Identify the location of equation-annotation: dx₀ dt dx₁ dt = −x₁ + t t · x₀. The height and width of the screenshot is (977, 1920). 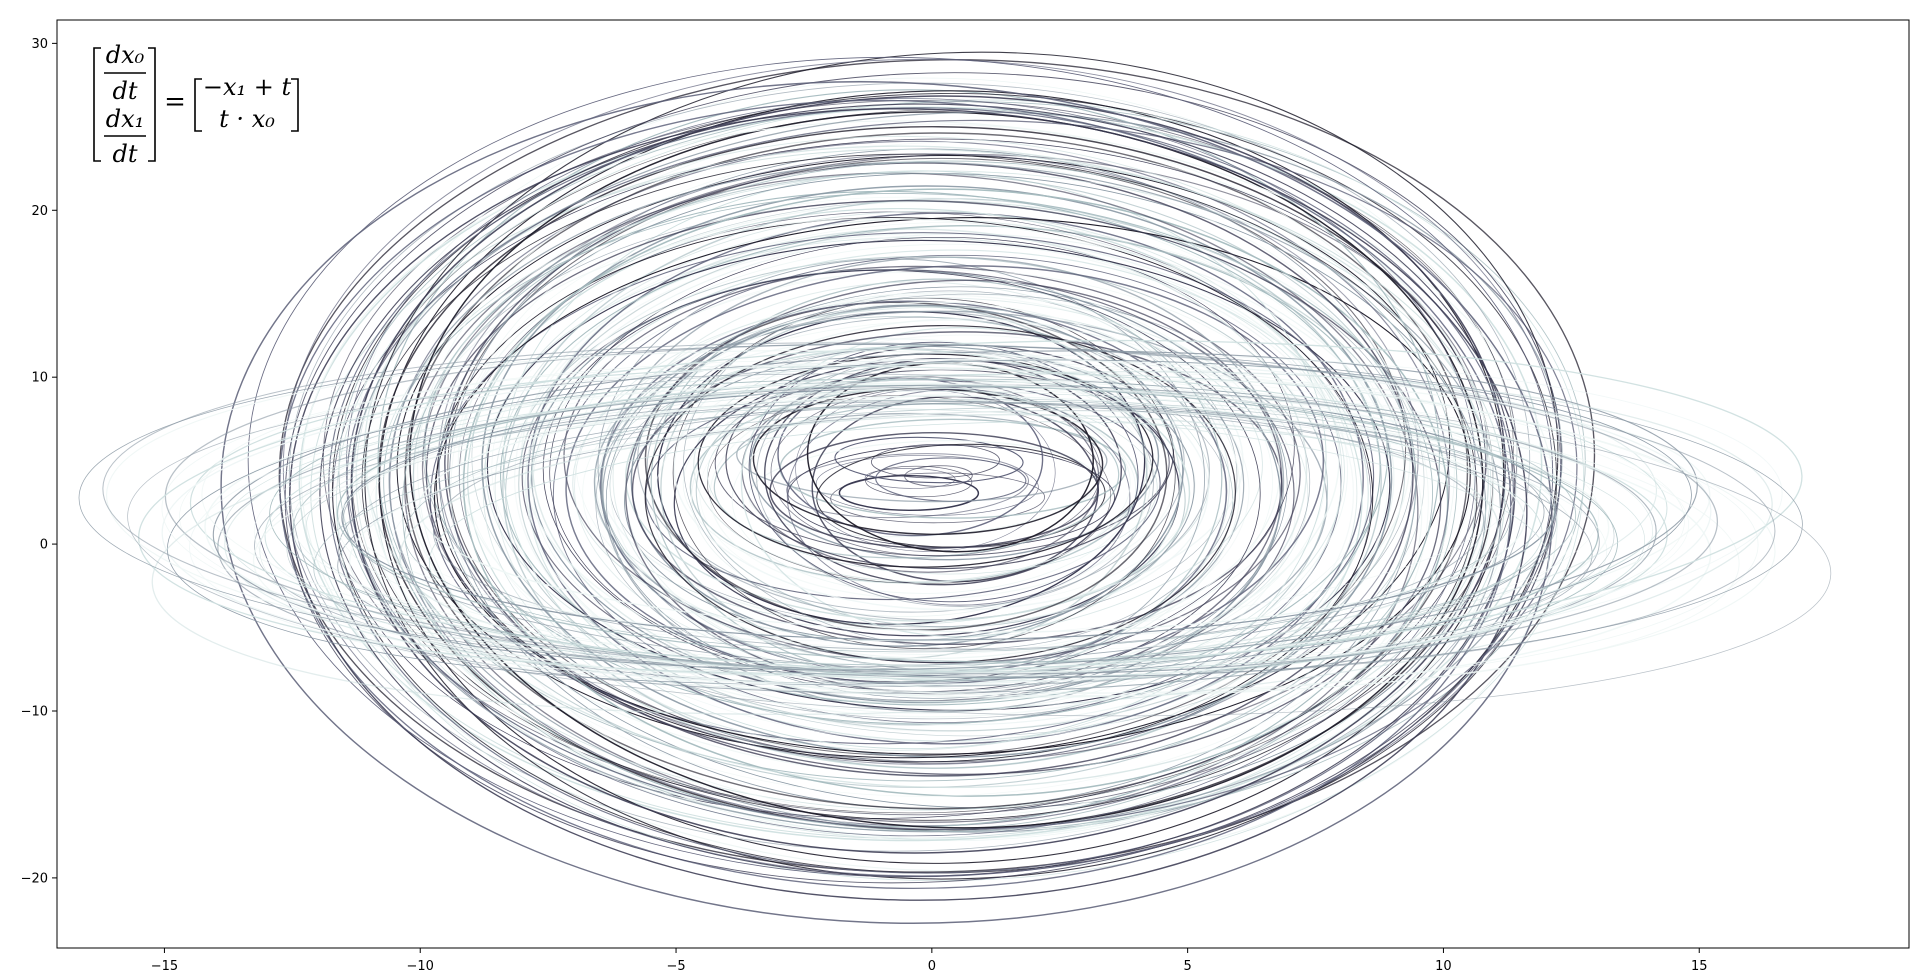
(196, 104).